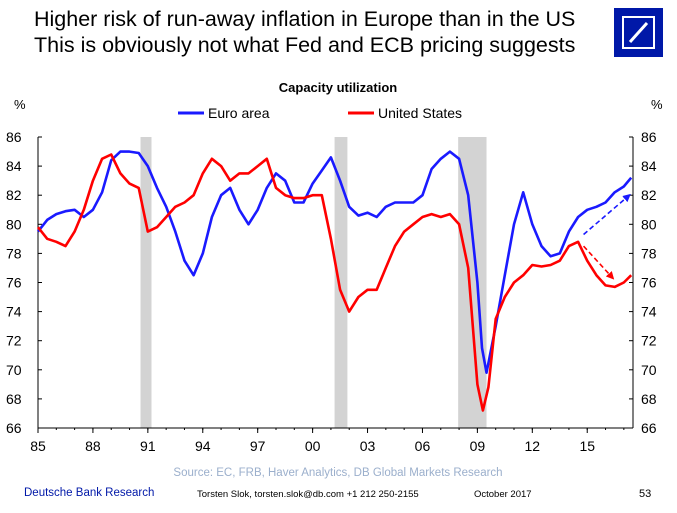  I want to click on y-tick-label-left: 86, so click(14, 137).